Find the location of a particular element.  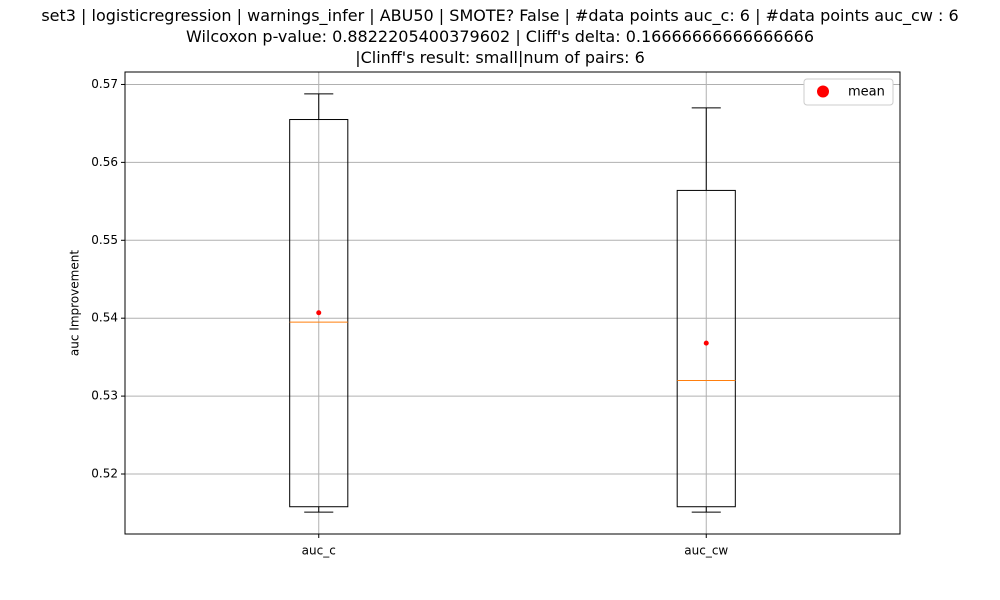

legend: mean is located at coordinates (848, 92).